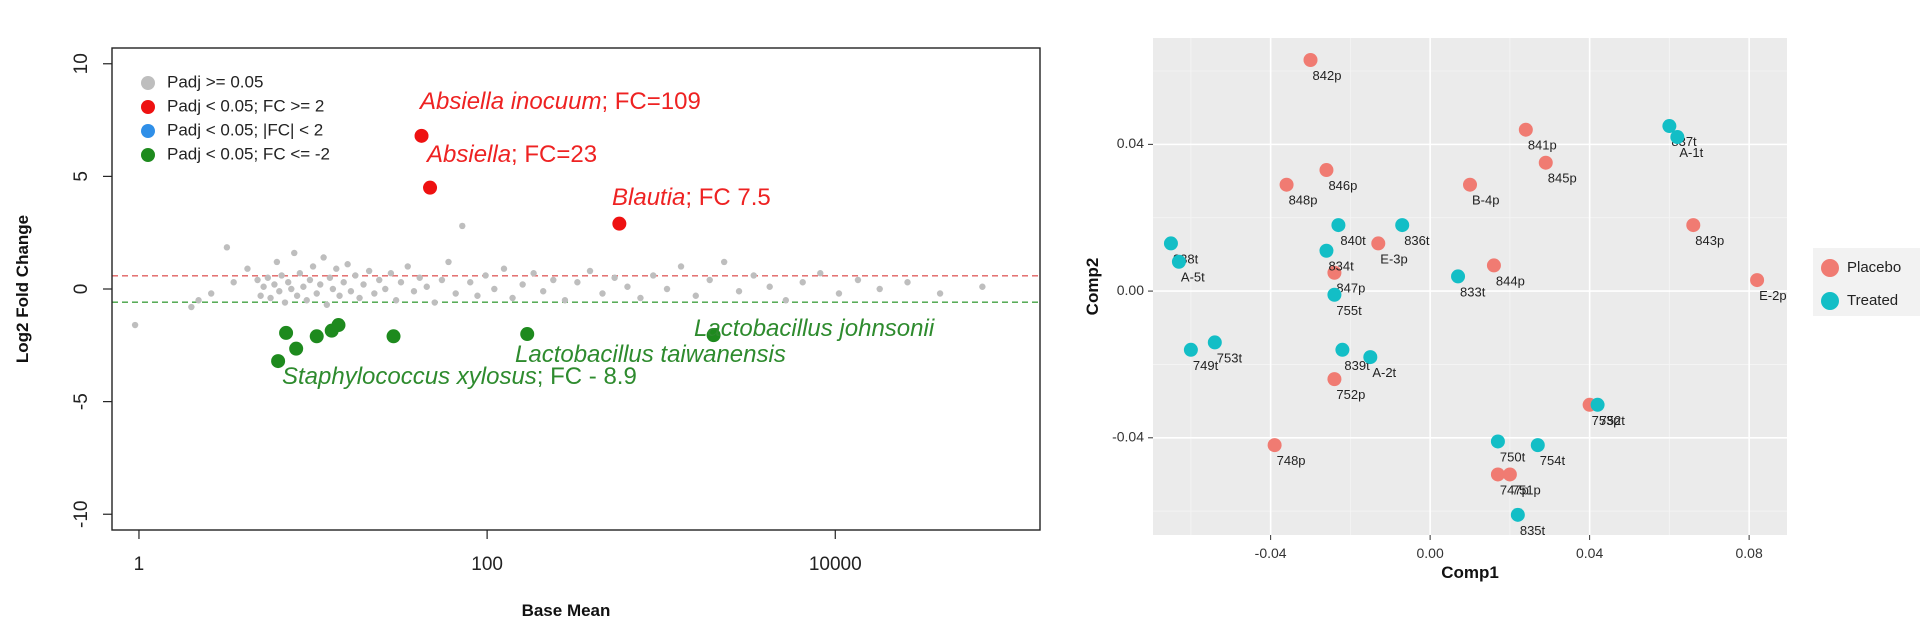 The height and width of the screenshot is (620, 1920). I want to click on legend-label: Treated, so click(1872, 300).